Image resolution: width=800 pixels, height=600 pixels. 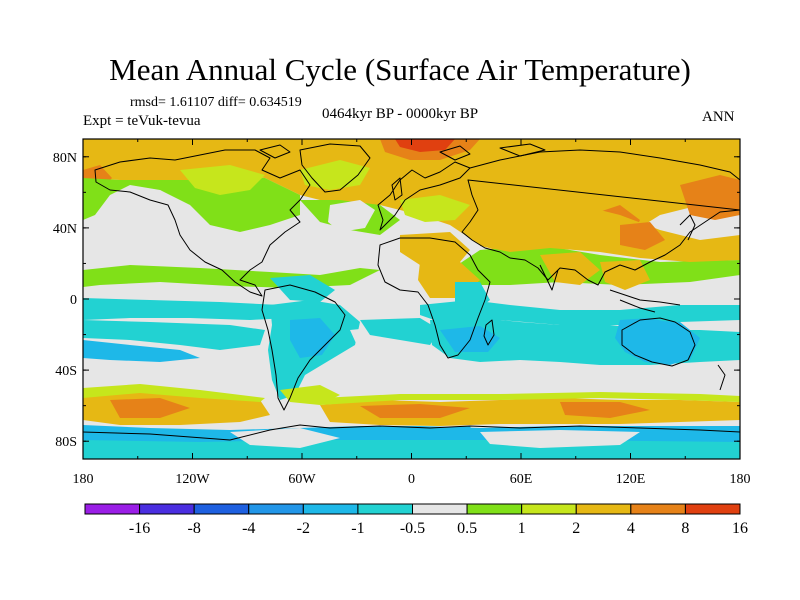 I want to click on colorbar-label: 8, so click(x=685, y=528).